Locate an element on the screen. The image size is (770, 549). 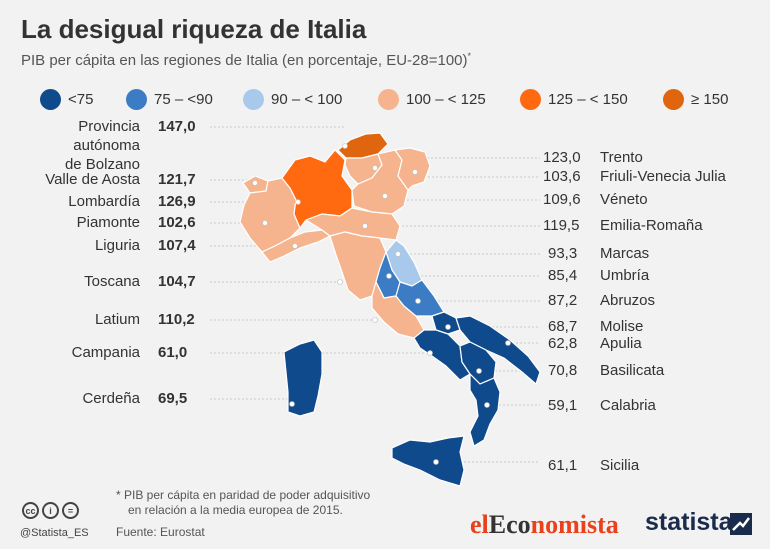
legend-item-lt75: <75 is located at coordinates (66, 99).